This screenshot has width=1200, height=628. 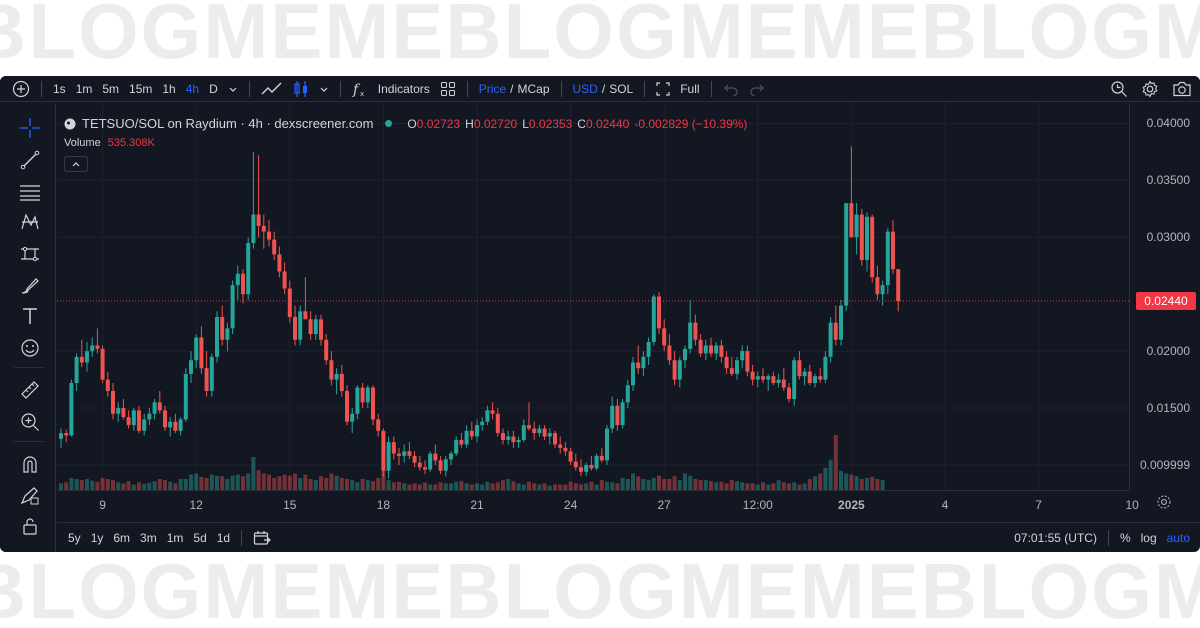 What do you see at coordinates (570, 505) in the screenshot?
I see `time-tick-label: 24` at bounding box center [570, 505].